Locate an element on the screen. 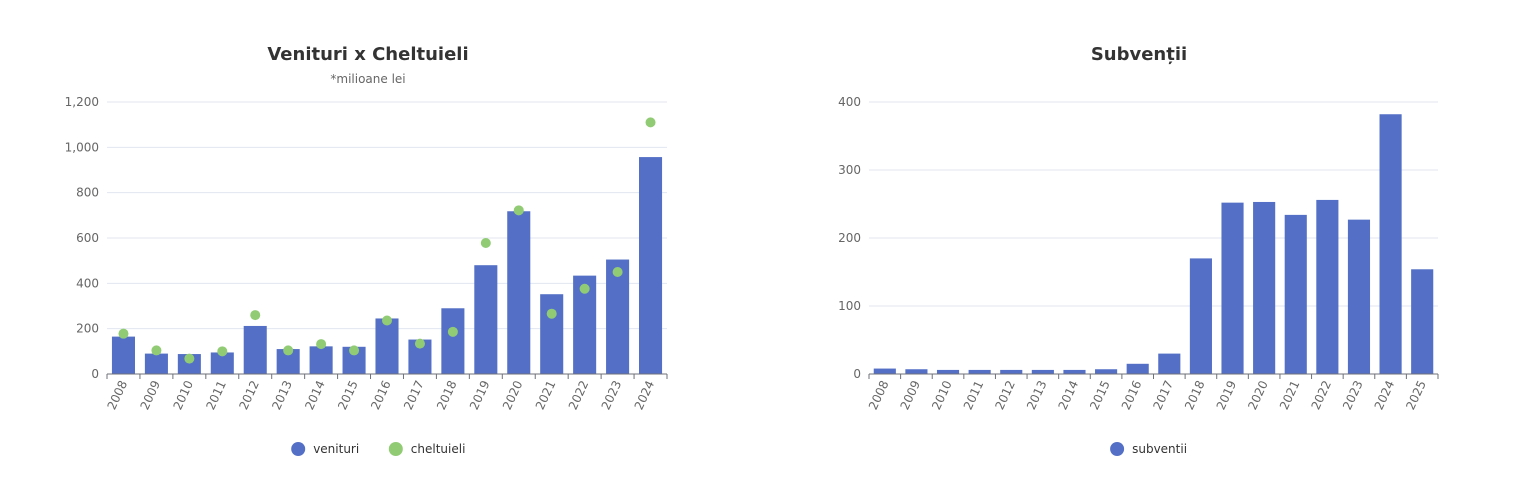 The height and width of the screenshot is (479, 1520). chart2-xtick-label: 2020 is located at coordinates (1258, 395).